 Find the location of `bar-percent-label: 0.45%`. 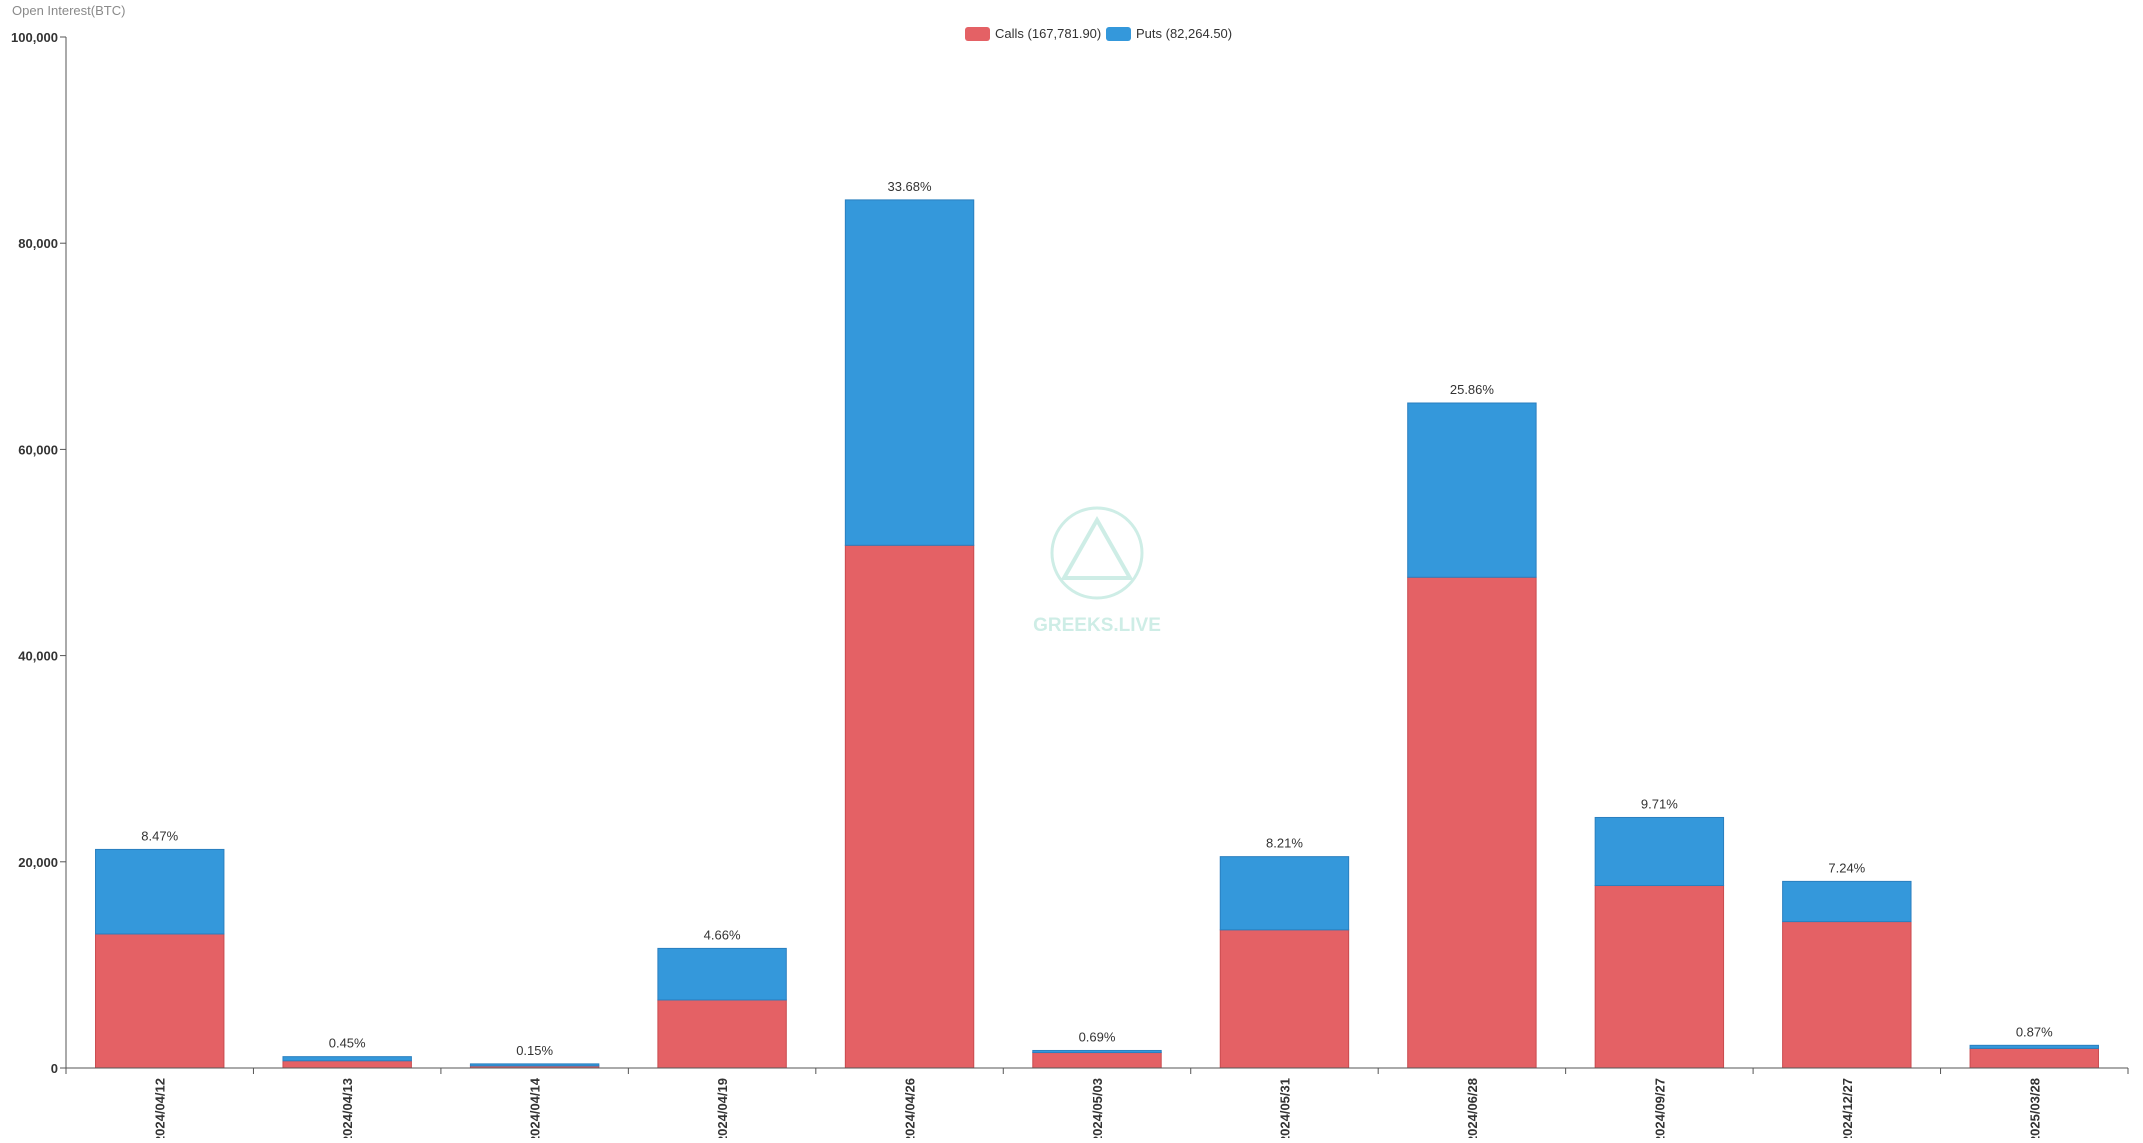

bar-percent-label: 0.45% is located at coordinates (347, 1043).